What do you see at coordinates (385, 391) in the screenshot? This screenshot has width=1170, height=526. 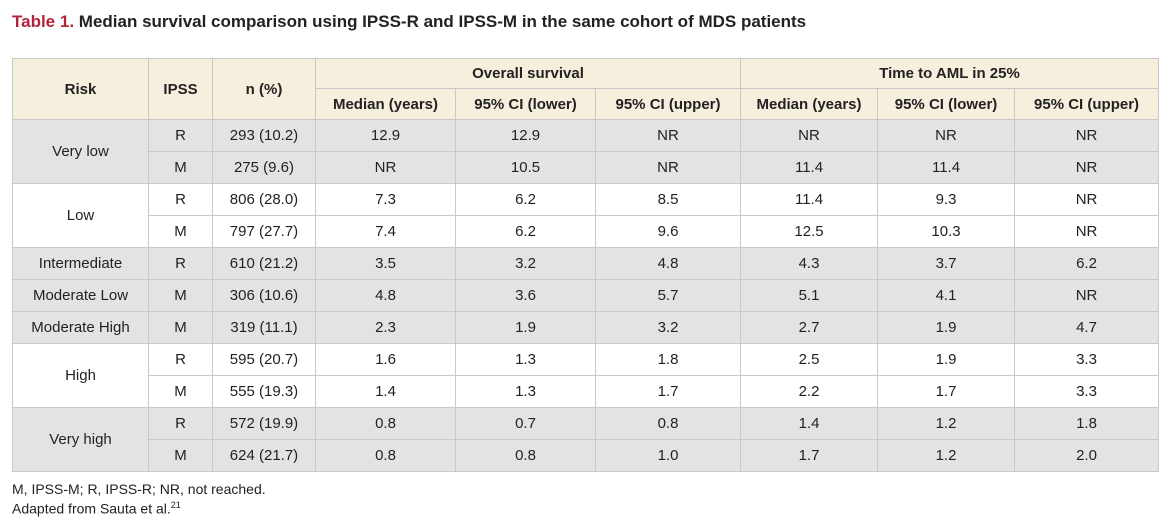 I see `os-median-cell: 1.4` at bounding box center [385, 391].